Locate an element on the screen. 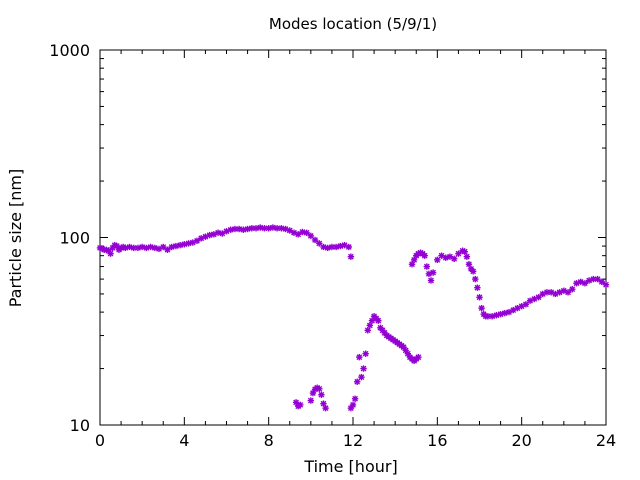  y-tick-label: 100 is located at coordinates (74, 238).